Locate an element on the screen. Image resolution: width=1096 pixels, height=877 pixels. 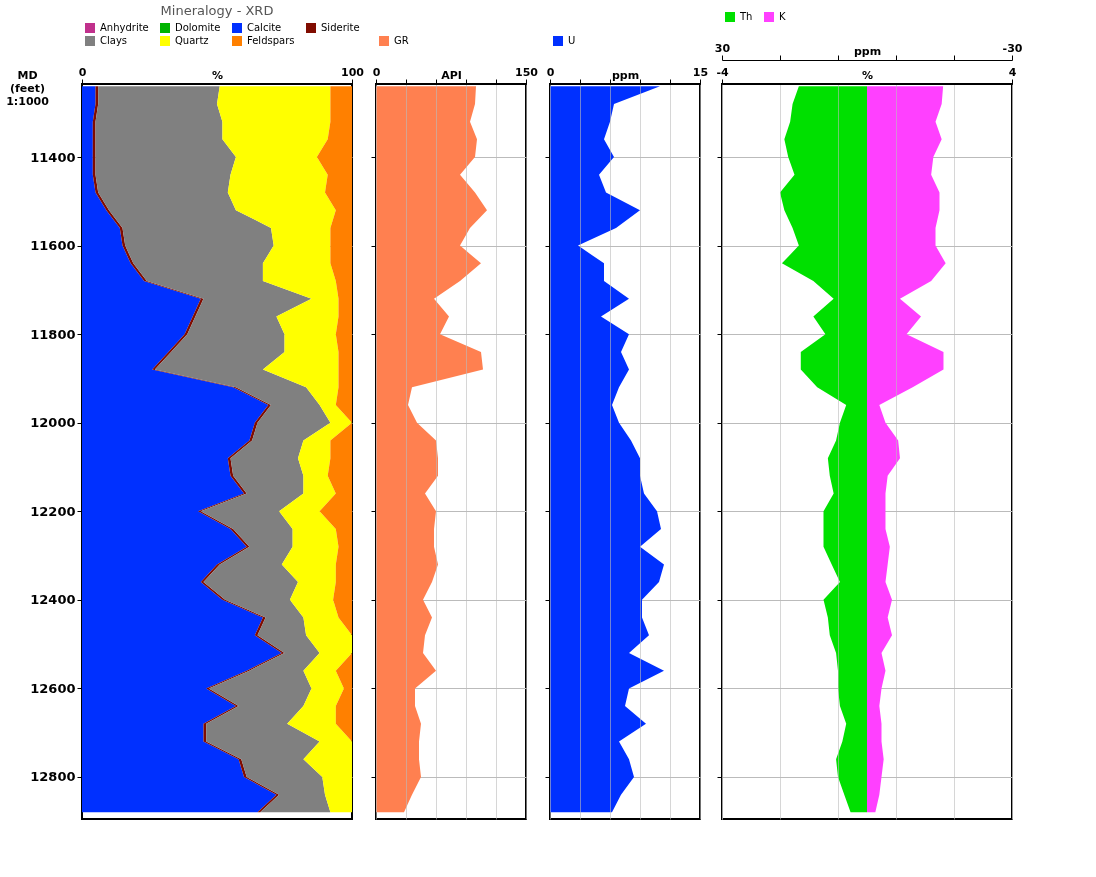
y-tick-label: 12400 is located at coordinates (53, 600).